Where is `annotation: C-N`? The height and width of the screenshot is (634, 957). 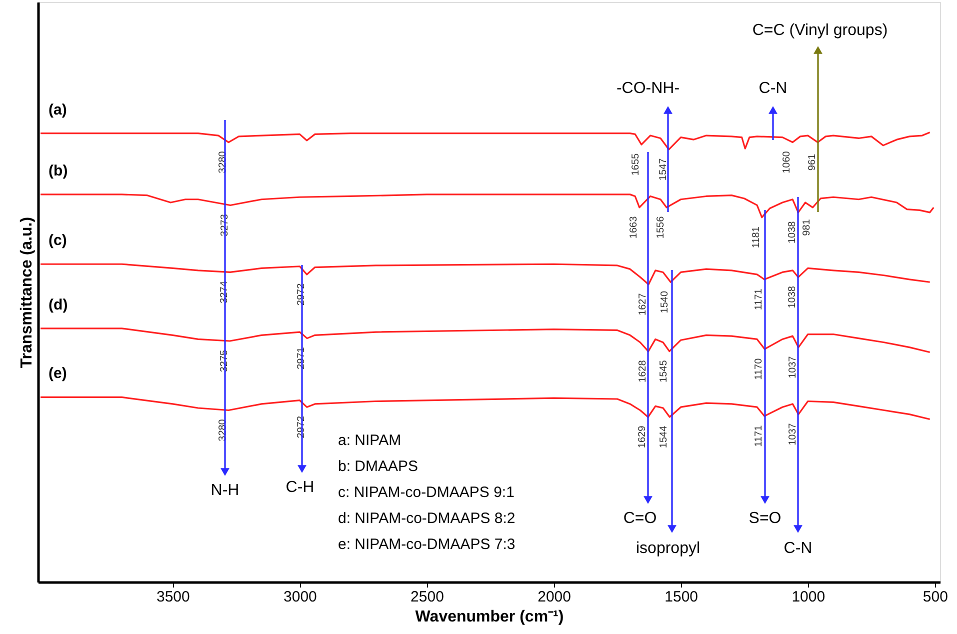
annotation: C-N is located at coordinates (798, 548).